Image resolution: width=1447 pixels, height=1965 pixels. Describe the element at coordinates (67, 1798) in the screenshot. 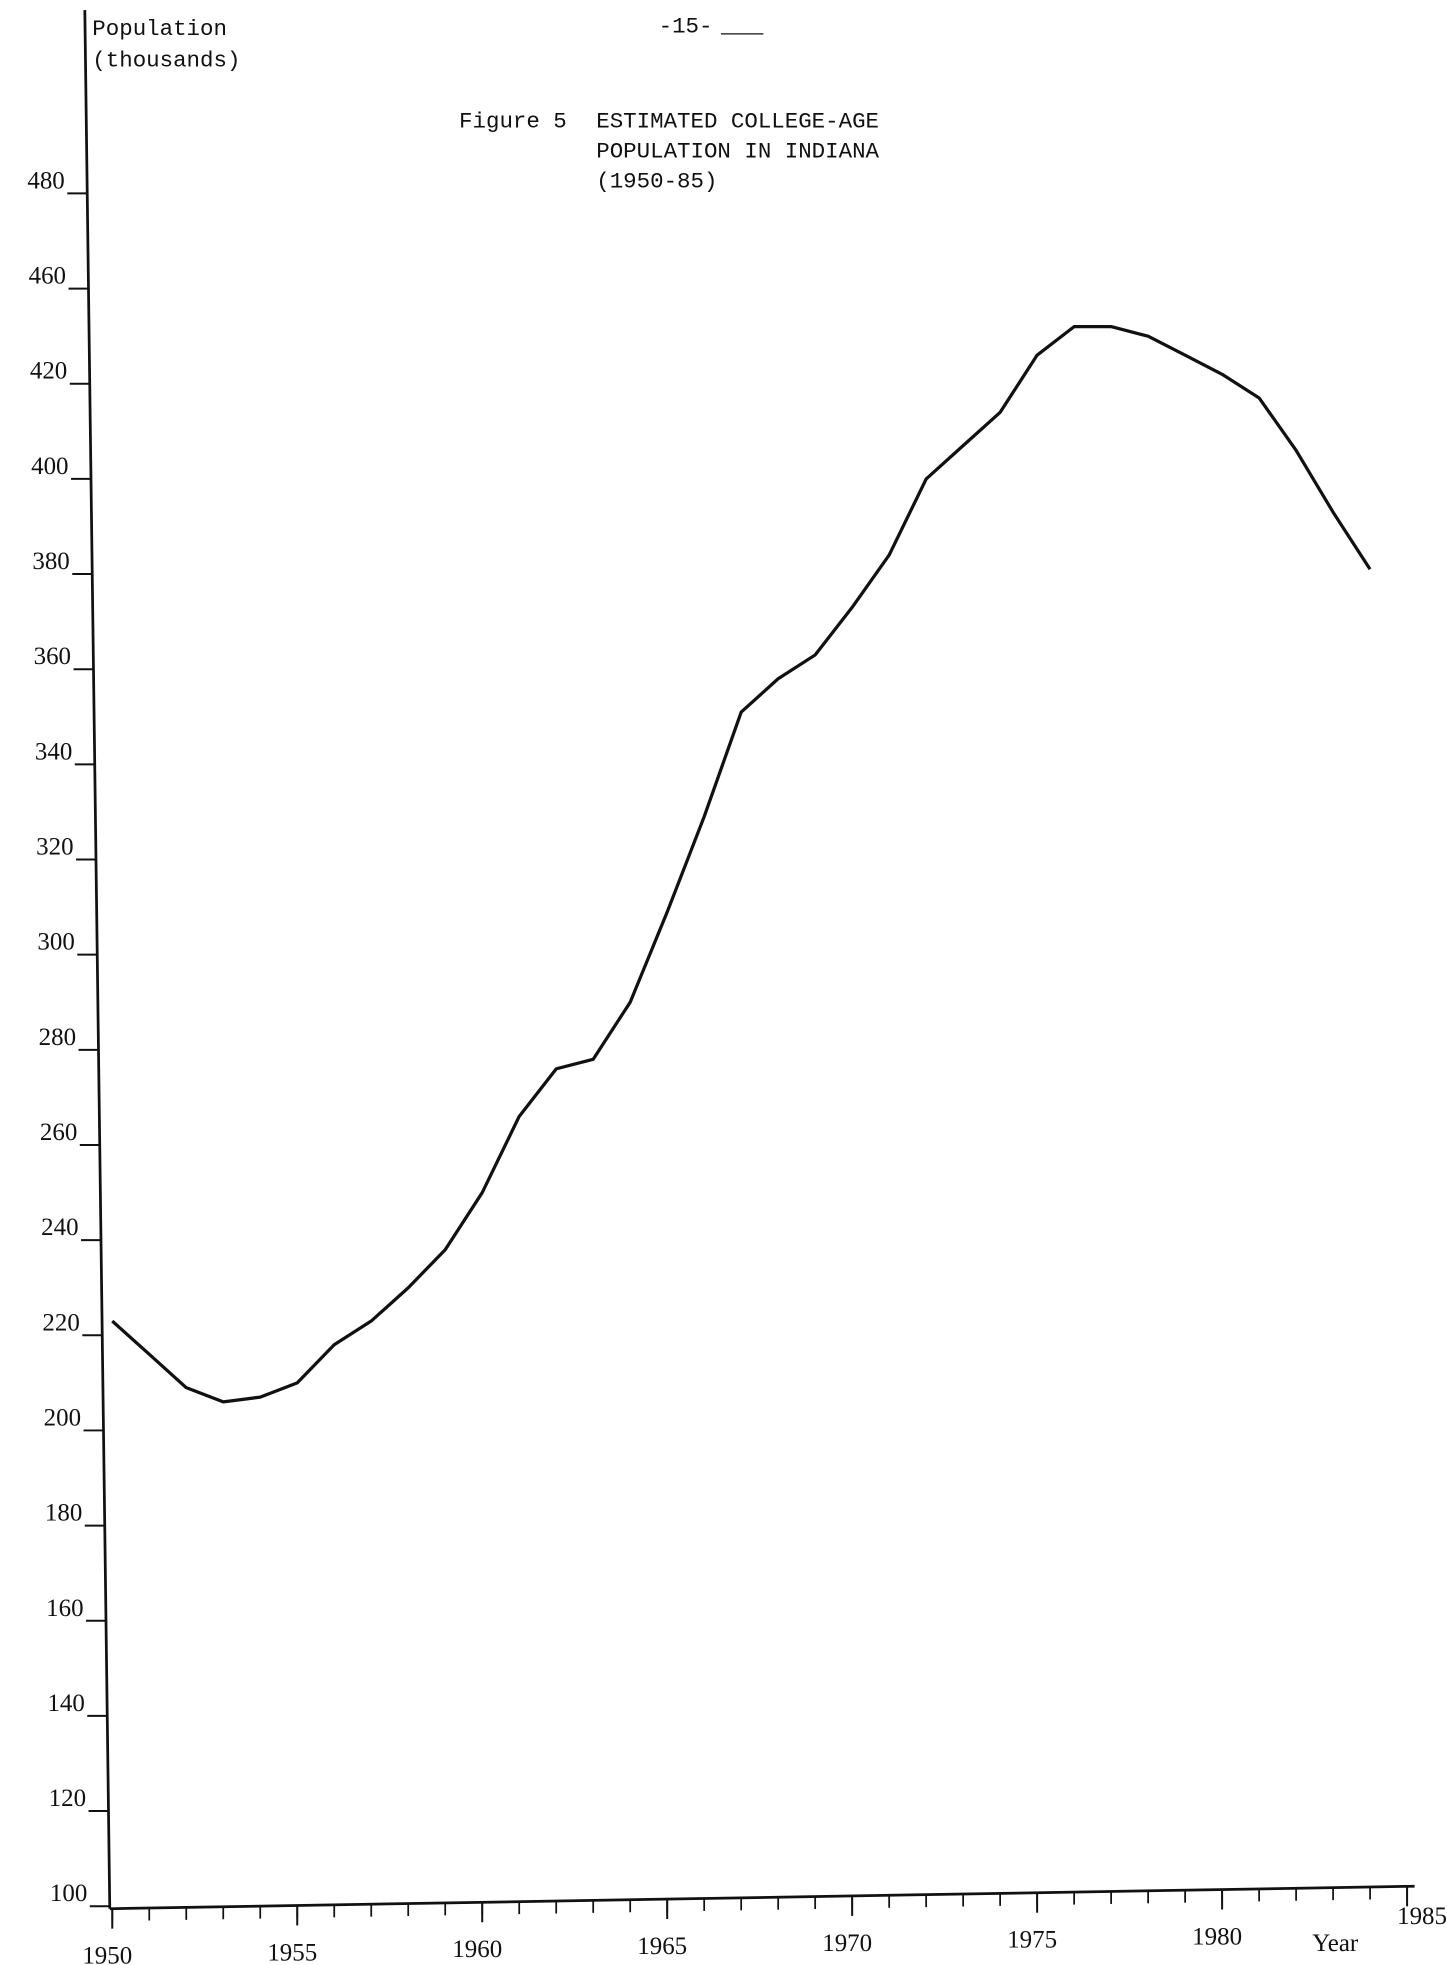

I see `y-tick-label: 120` at that location.